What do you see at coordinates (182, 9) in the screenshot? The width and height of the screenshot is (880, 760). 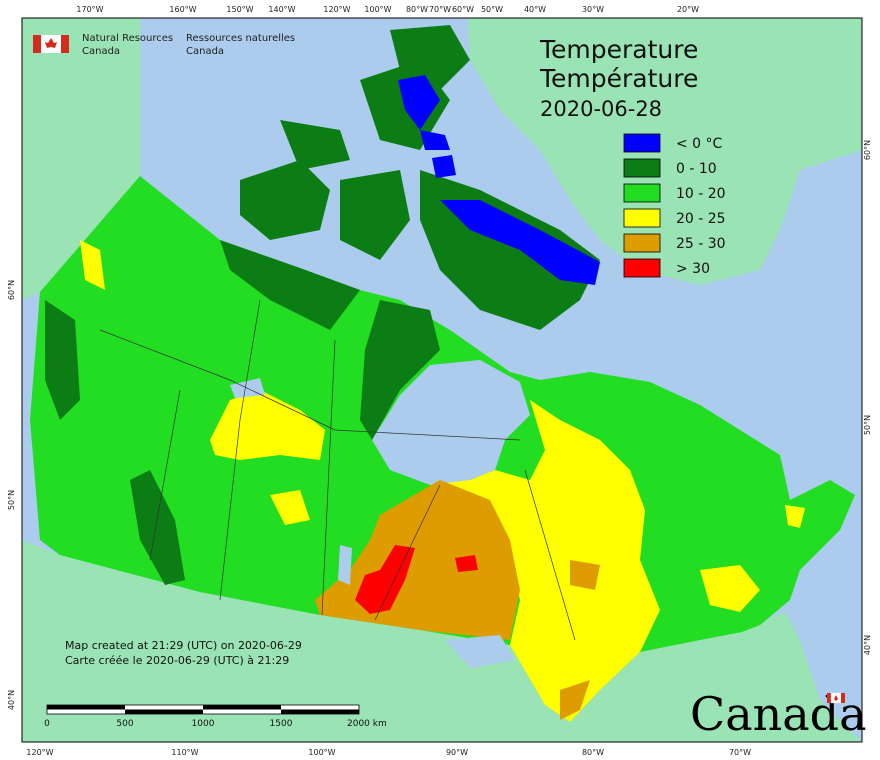 I see `graticule-label: 160°W` at bounding box center [182, 9].